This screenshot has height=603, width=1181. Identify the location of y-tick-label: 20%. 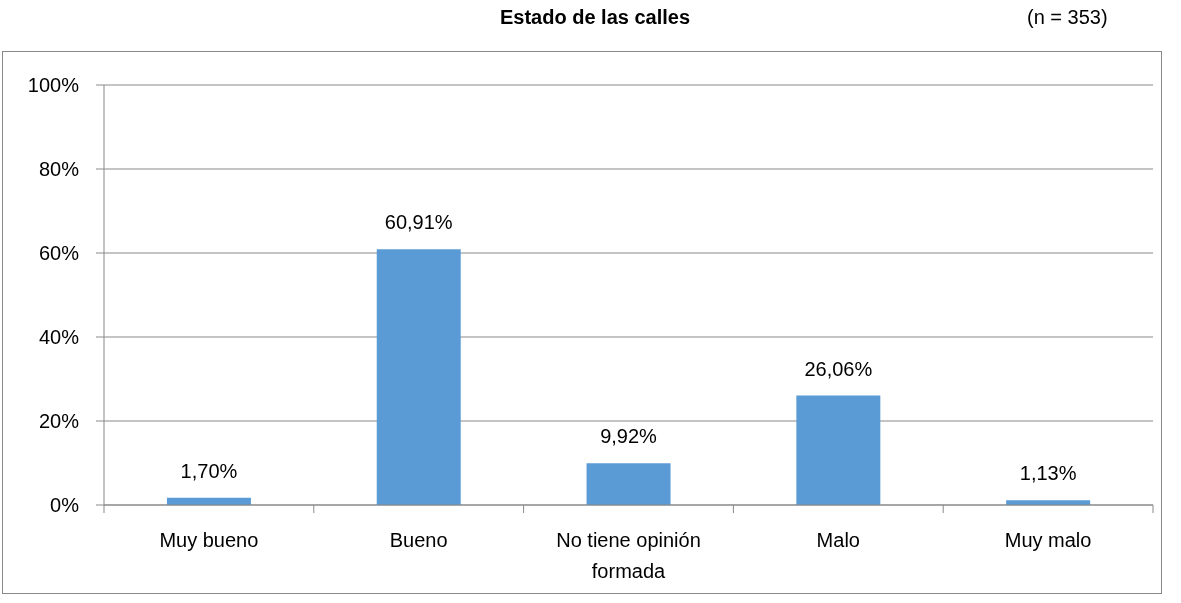
(59, 421).